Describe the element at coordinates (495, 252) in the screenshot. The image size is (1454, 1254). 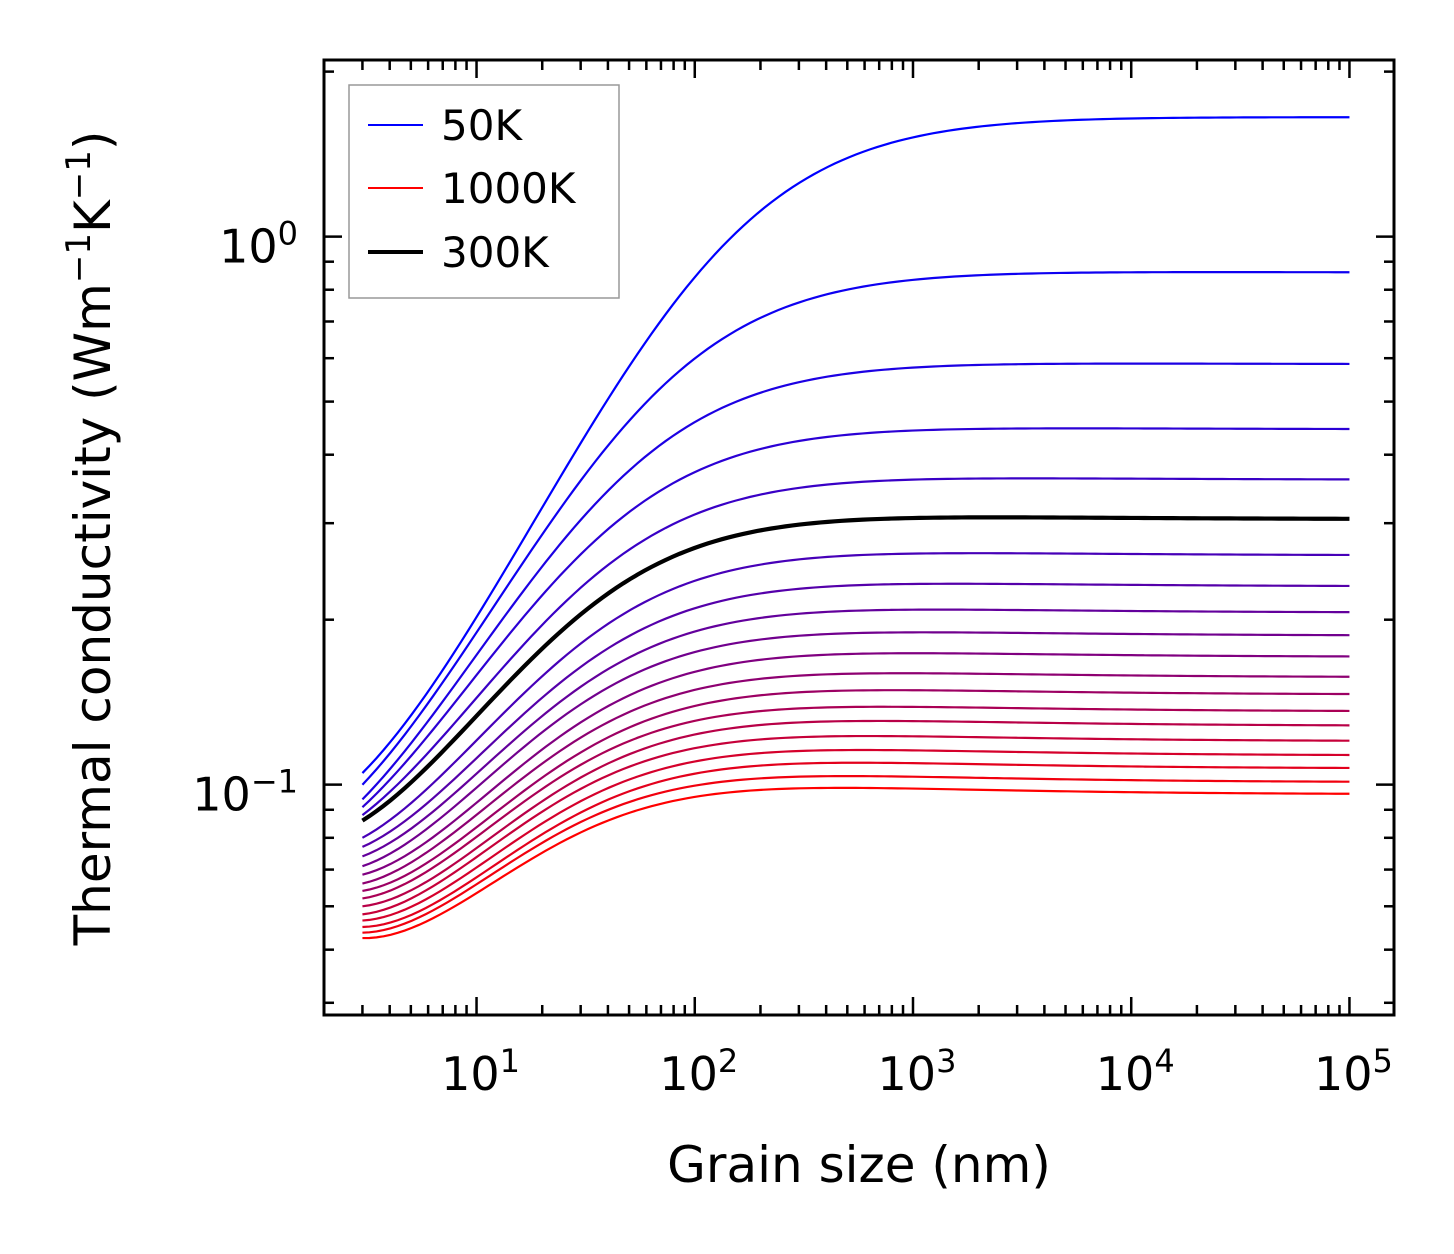
I see `legend-label-300K: 300K` at that location.